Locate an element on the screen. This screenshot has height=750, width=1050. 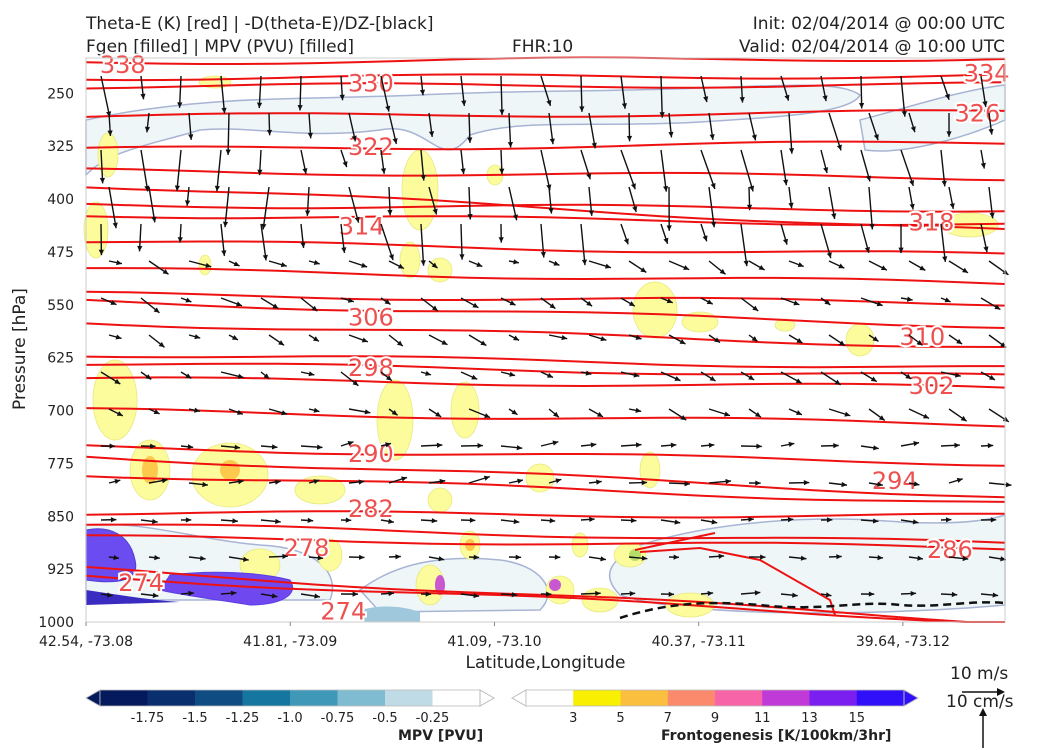
mpv-region-upper-left is located at coordinates (473, 130).